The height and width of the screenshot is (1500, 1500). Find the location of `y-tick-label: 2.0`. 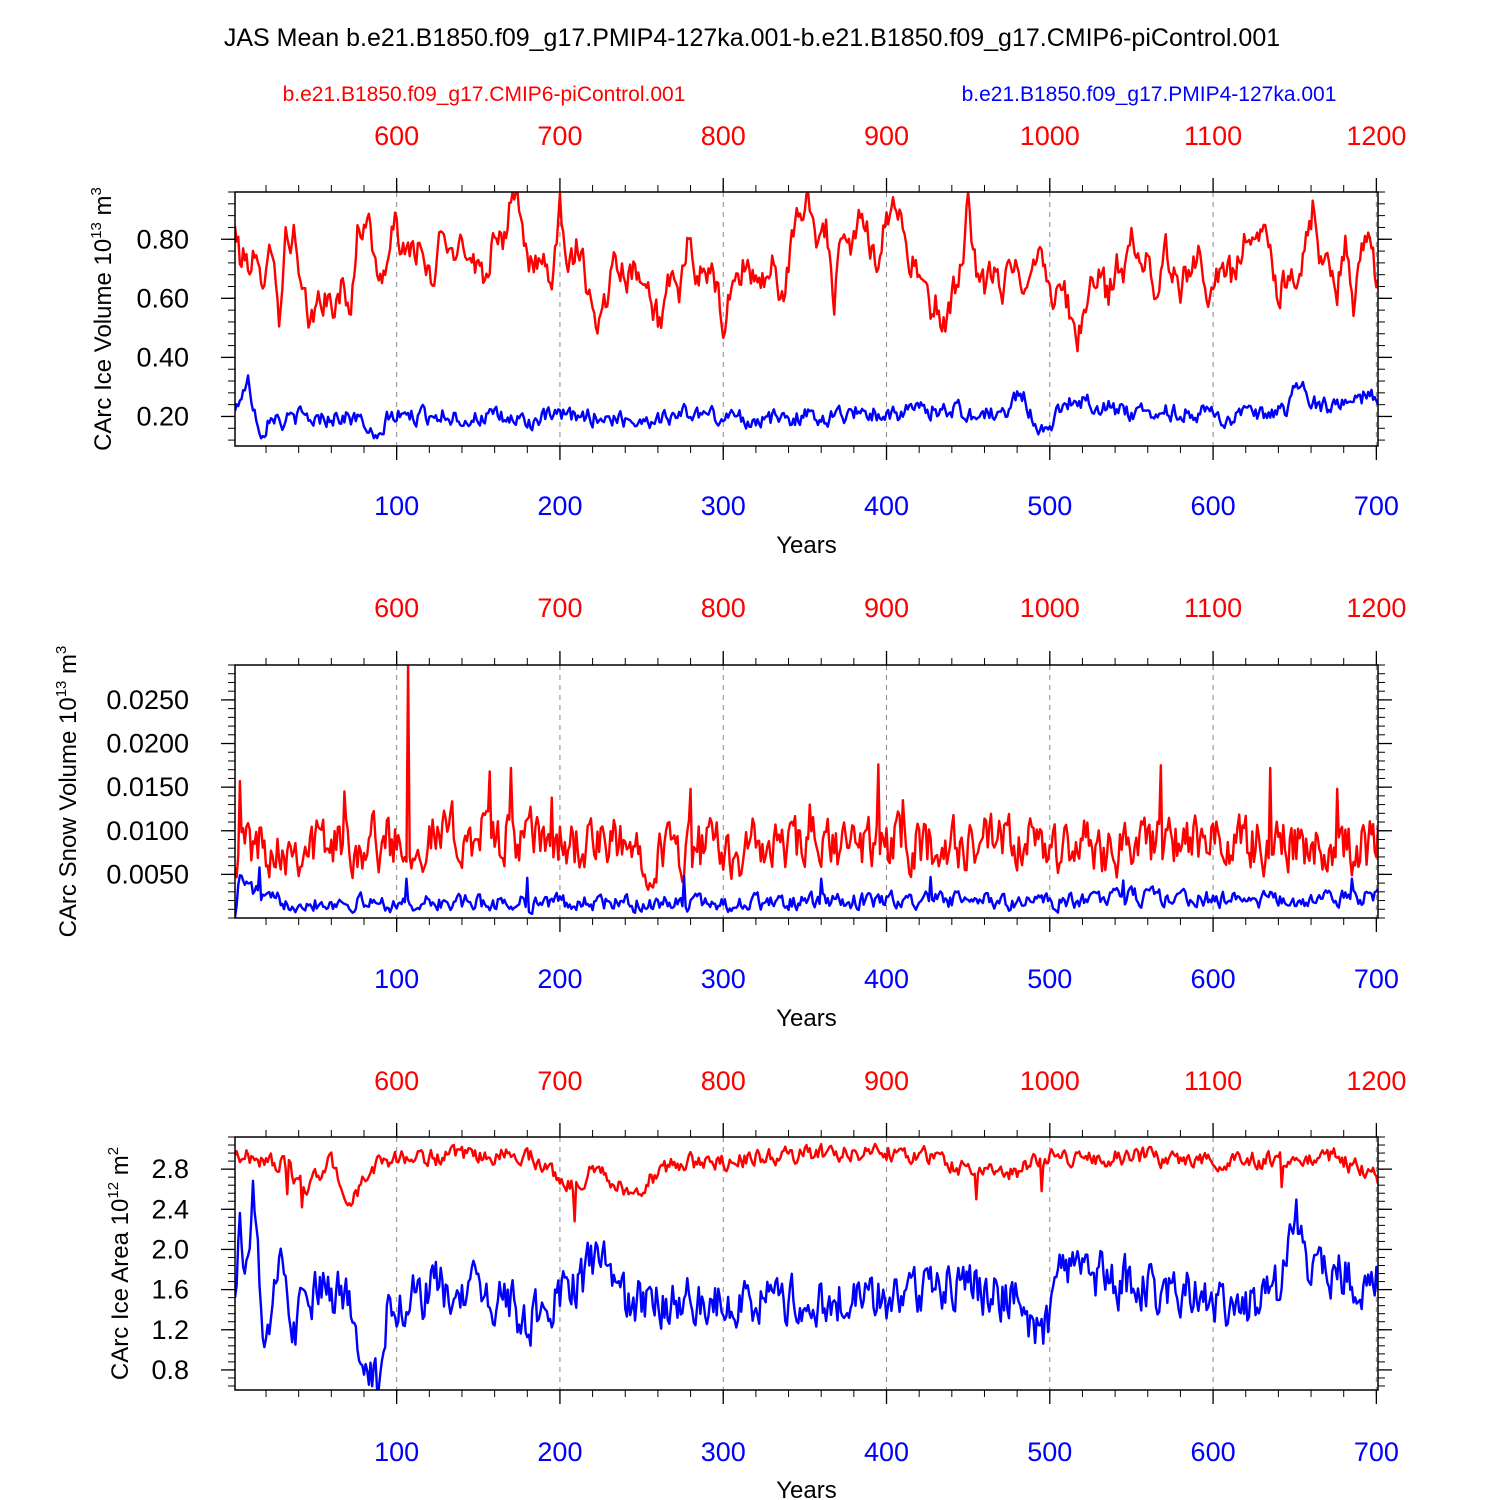

y-tick-label: 2.0 is located at coordinates (170, 1249).